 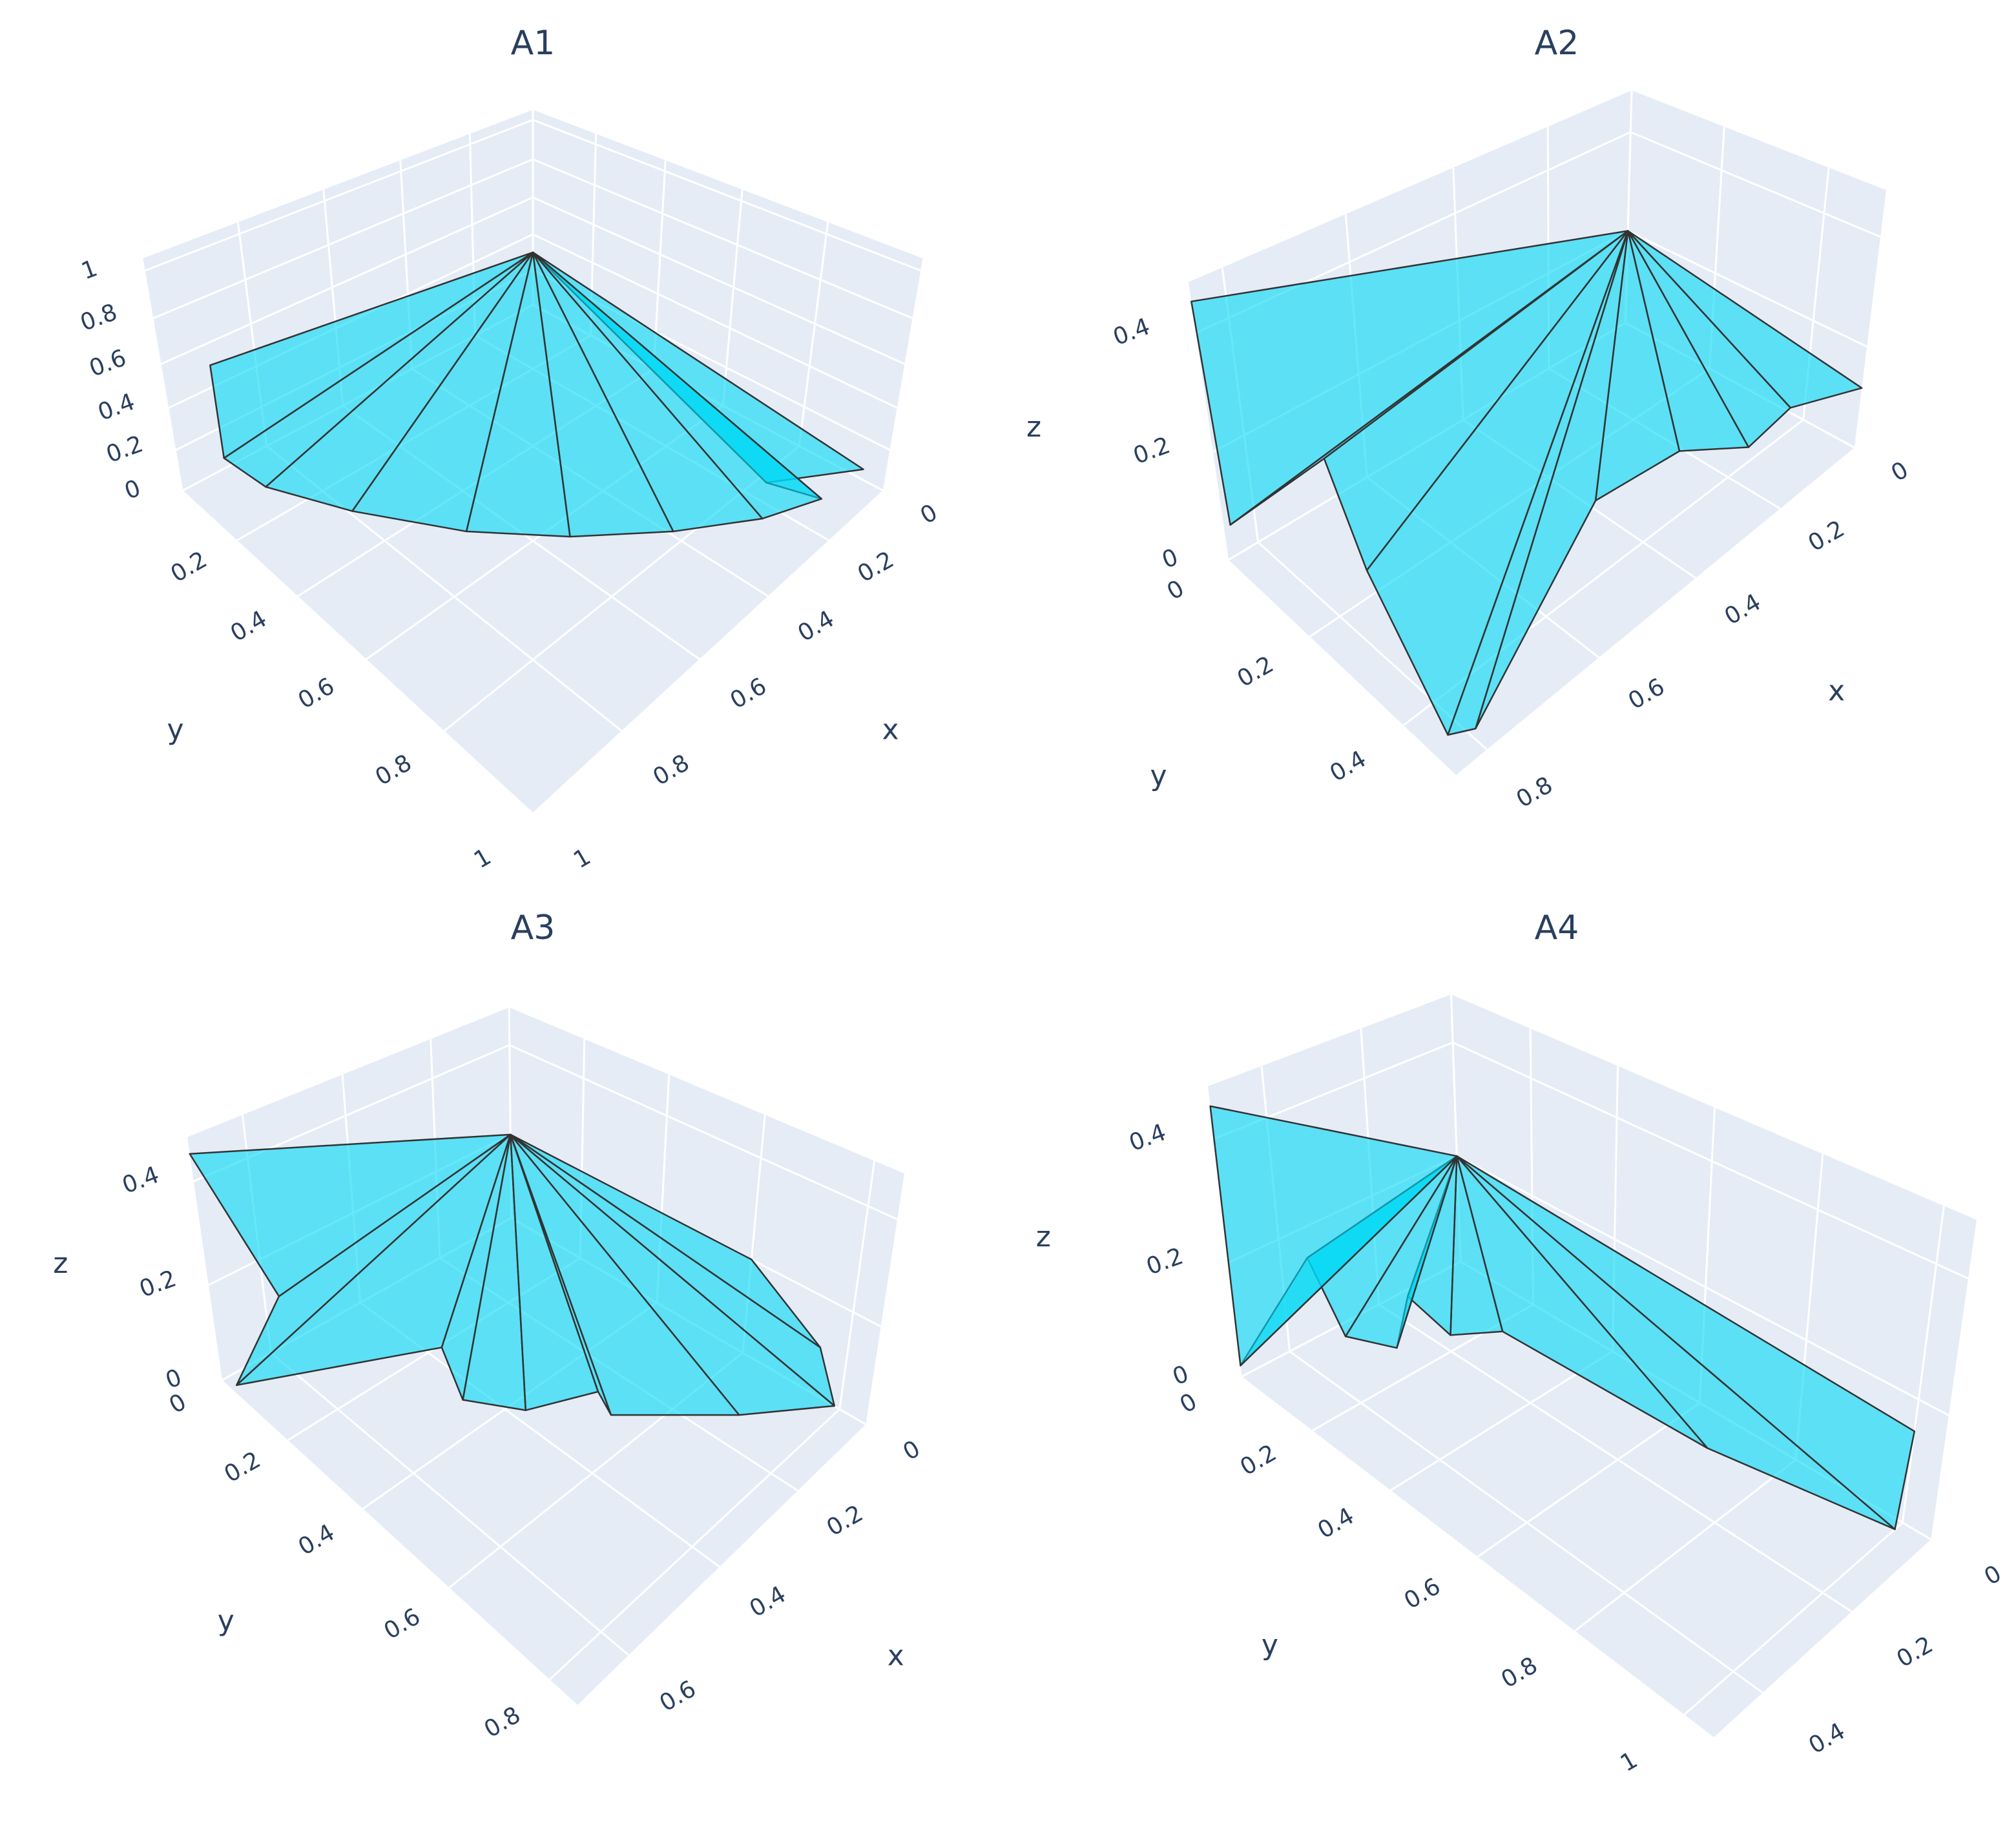 I want to click on z-tick-label: 0.8, so click(x=99, y=317).